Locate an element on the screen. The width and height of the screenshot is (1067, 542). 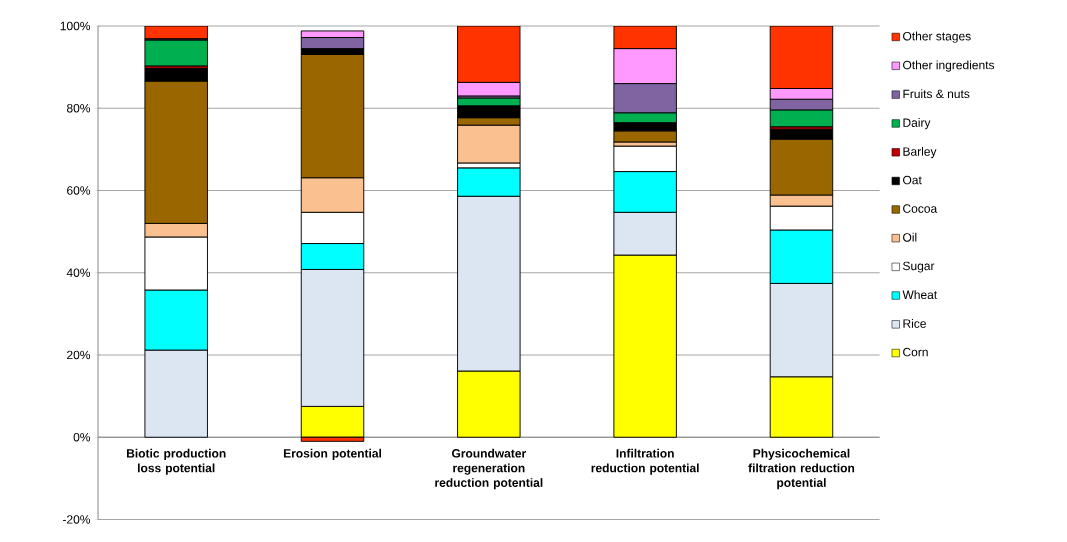
x-tick-label: Groundwater regeneration reduction potential is located at coordinates (489, 469).